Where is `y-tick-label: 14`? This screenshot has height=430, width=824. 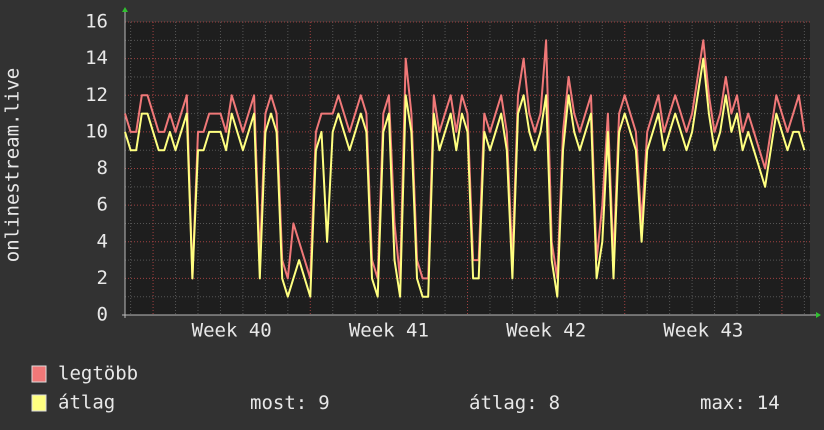
y-tick-label: 14 is located at coordinates (96, 58).